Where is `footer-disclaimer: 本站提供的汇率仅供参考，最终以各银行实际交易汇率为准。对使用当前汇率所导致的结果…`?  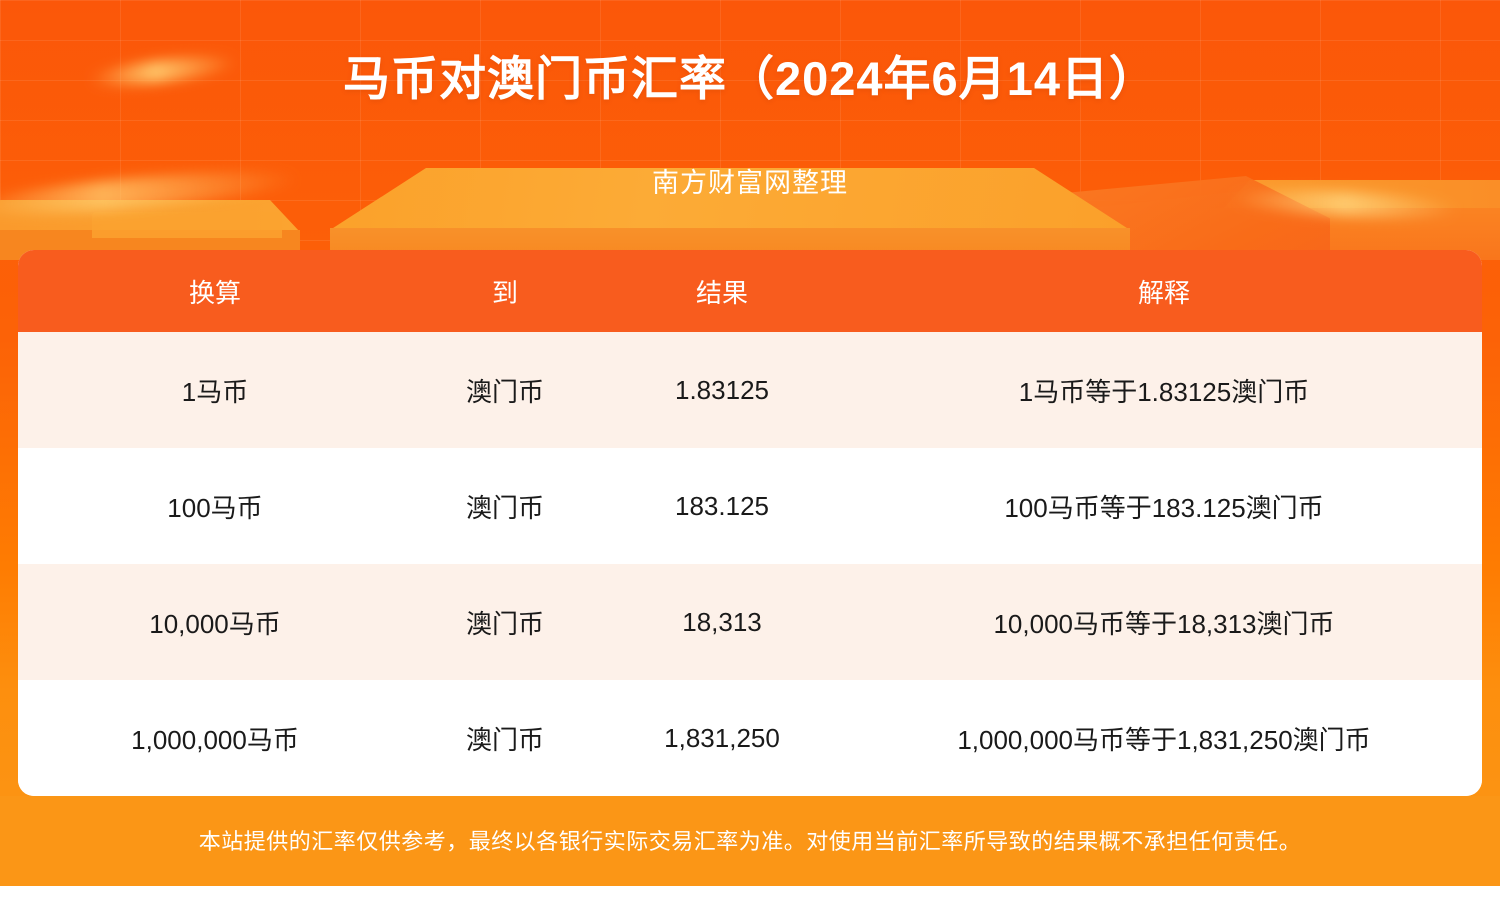 footer-disclaimer: 本站提供的汇率仅供参考，最终以各银行实际交易汇率为准。对使用当前汇率所导致的结果… is located at coordinates (750, 841).